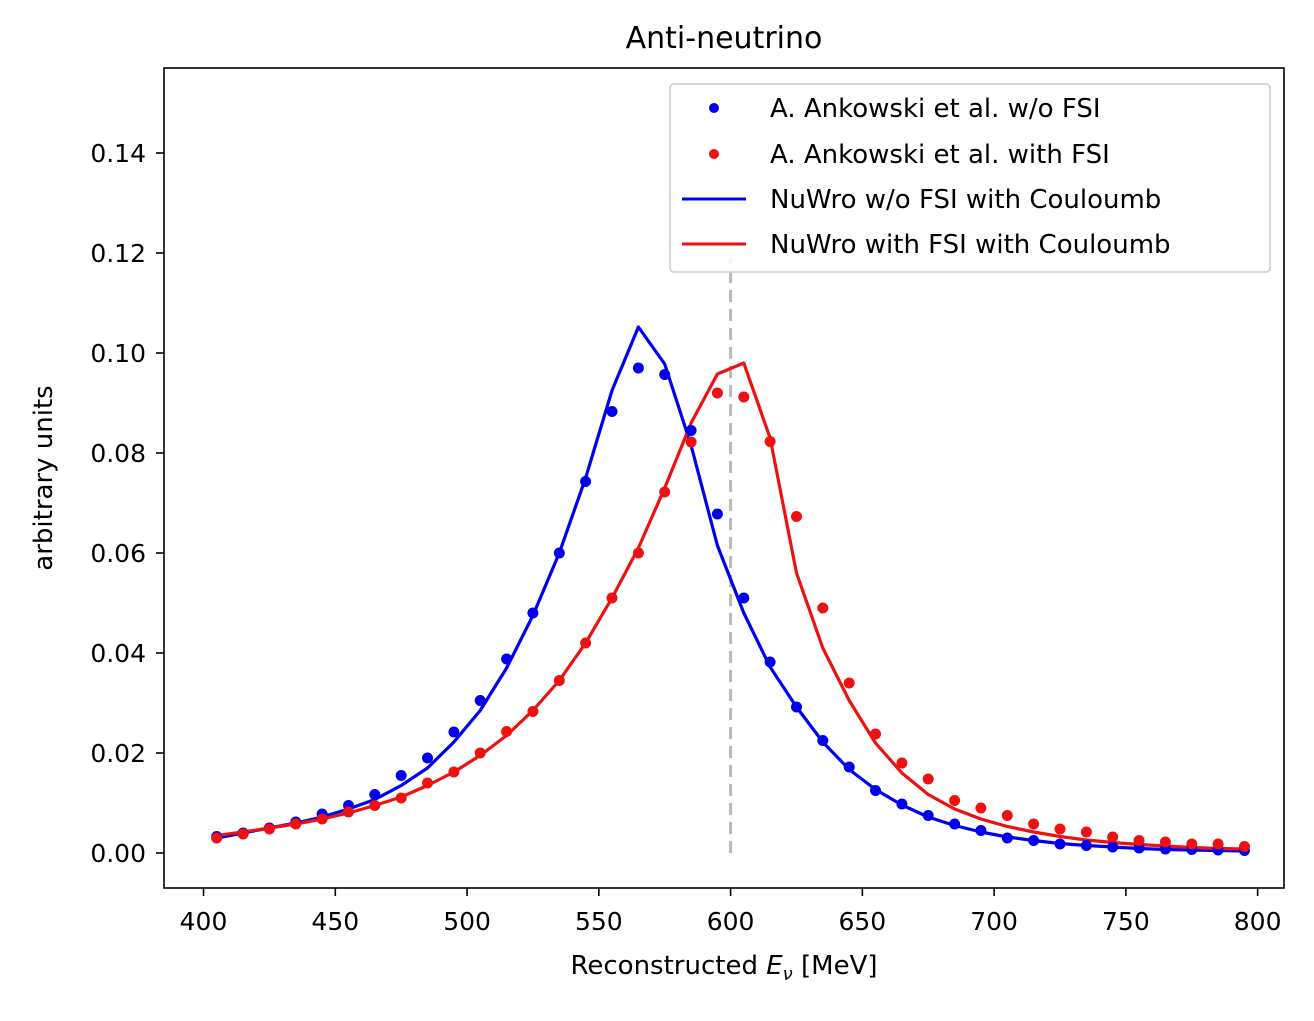  Describe the element at coordinates (44, 477) in the screenshot. I see `y-axis-label: arbitrary units` at that location.